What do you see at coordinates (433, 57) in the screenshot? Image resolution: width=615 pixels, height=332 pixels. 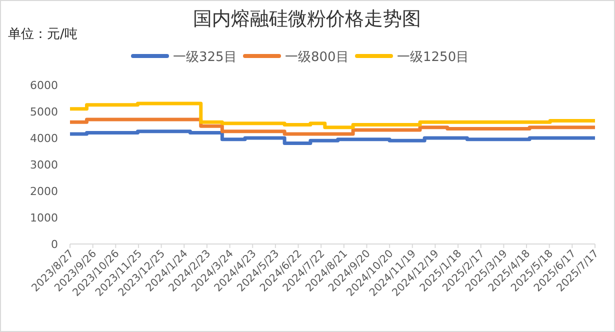 I see `legend-label: 一级1250目` at bounding box center [433, 57].